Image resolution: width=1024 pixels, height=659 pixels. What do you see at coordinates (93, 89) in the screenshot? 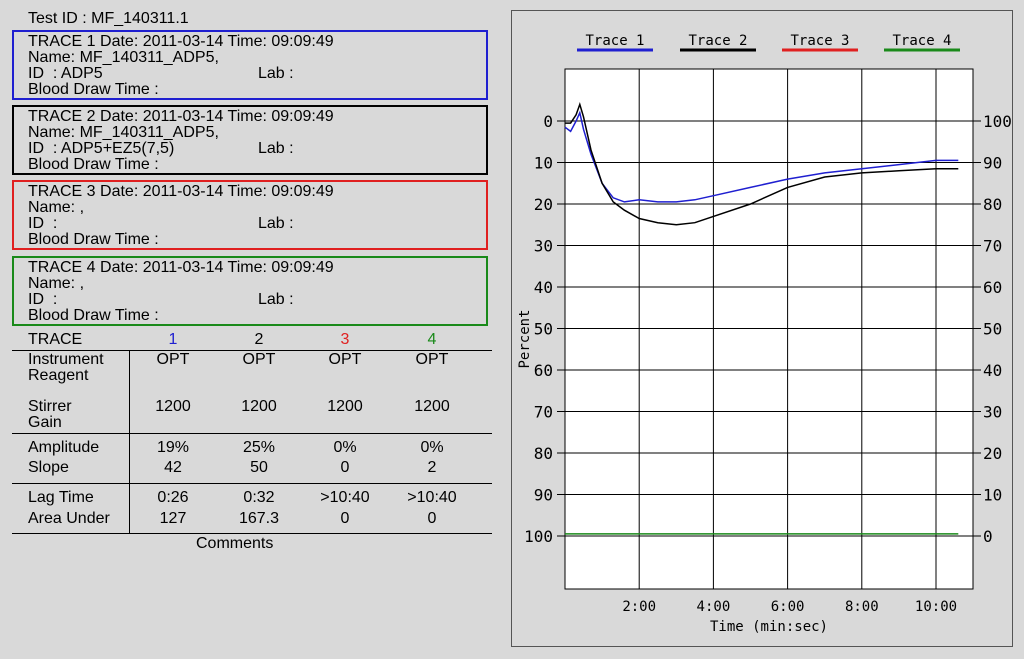
I see `trace-1-blood-draw: Blood Draw Time :` at bounding box center [93, 89].